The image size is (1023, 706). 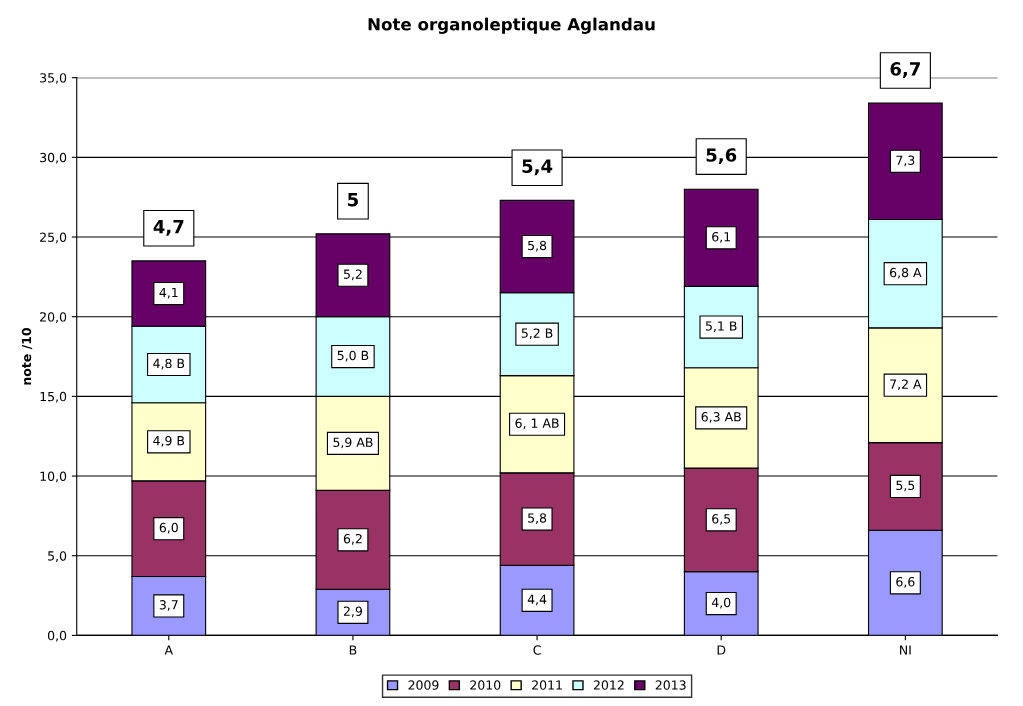 I want to click on legend-label: 2010, so click(x=485, y=685).